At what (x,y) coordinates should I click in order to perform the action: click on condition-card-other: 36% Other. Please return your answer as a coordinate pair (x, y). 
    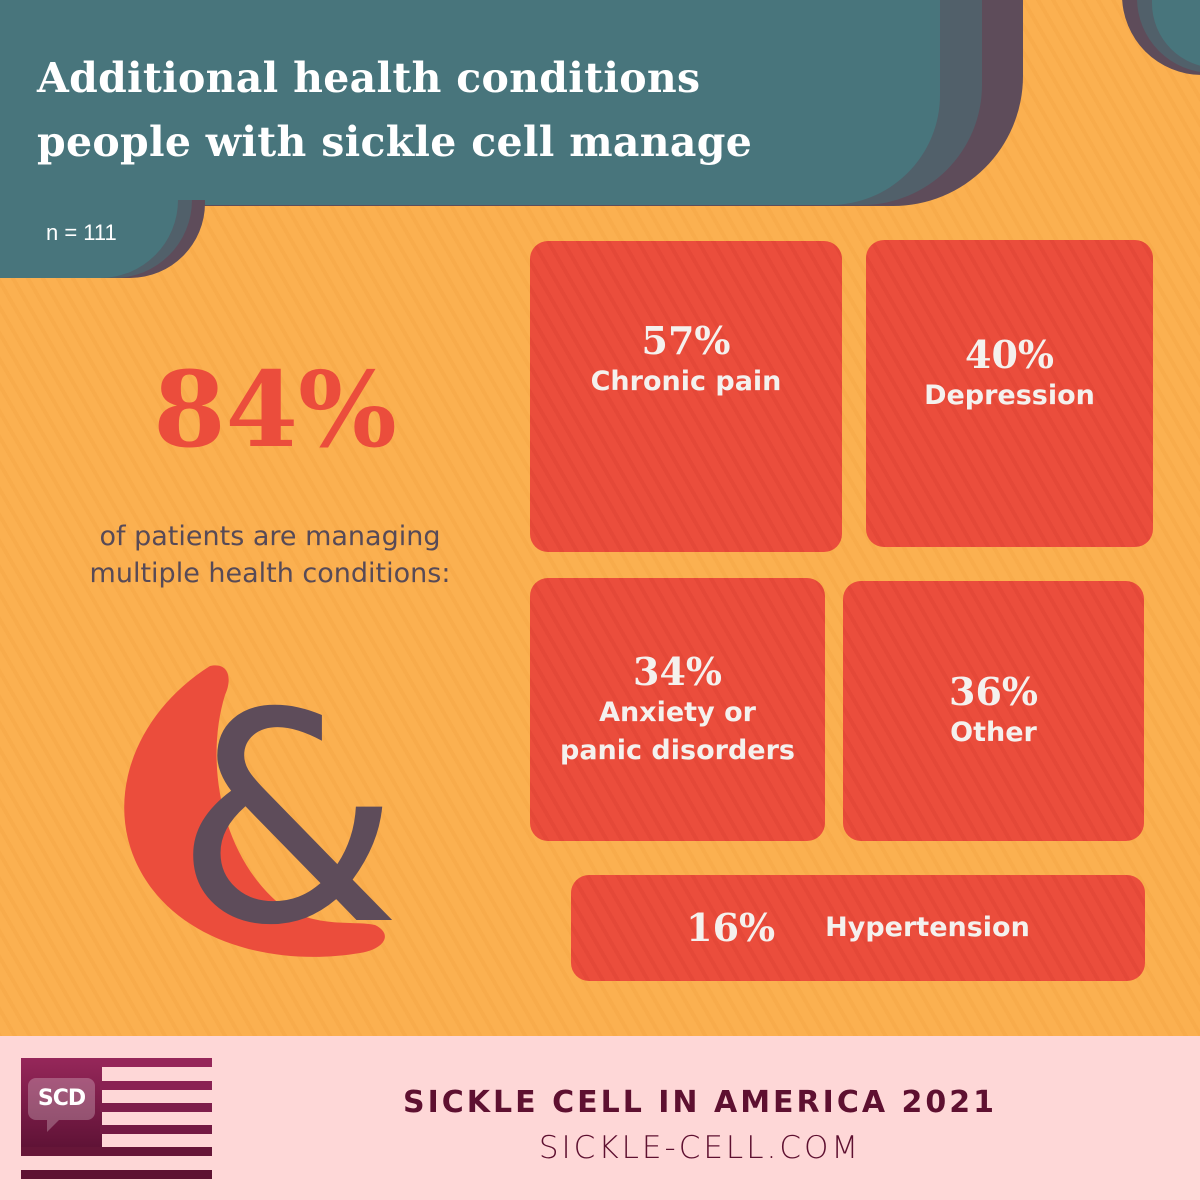
    Looking at the image, I should click on (993, 711).